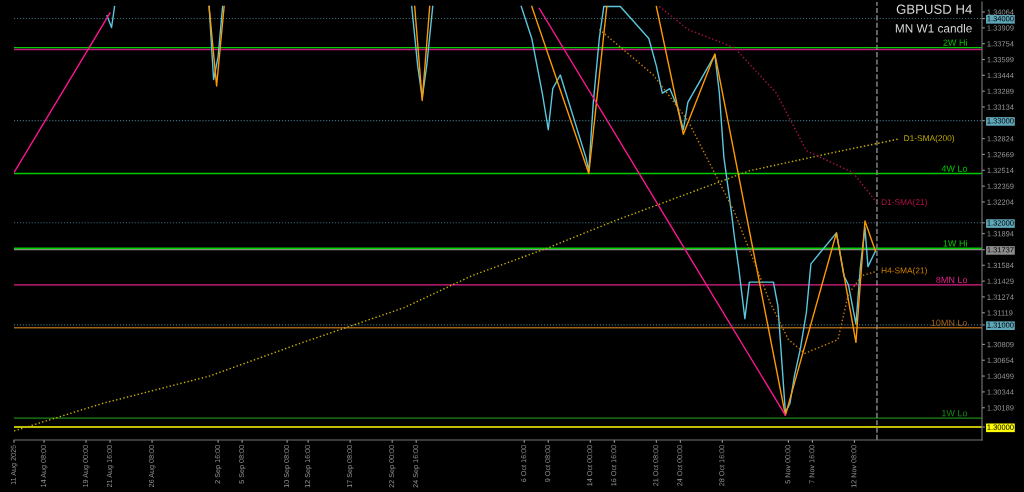 The width and height of the screenshot is (1024, 492). I want to click on ref-line-label: 2W Hi, so click(955, 42).